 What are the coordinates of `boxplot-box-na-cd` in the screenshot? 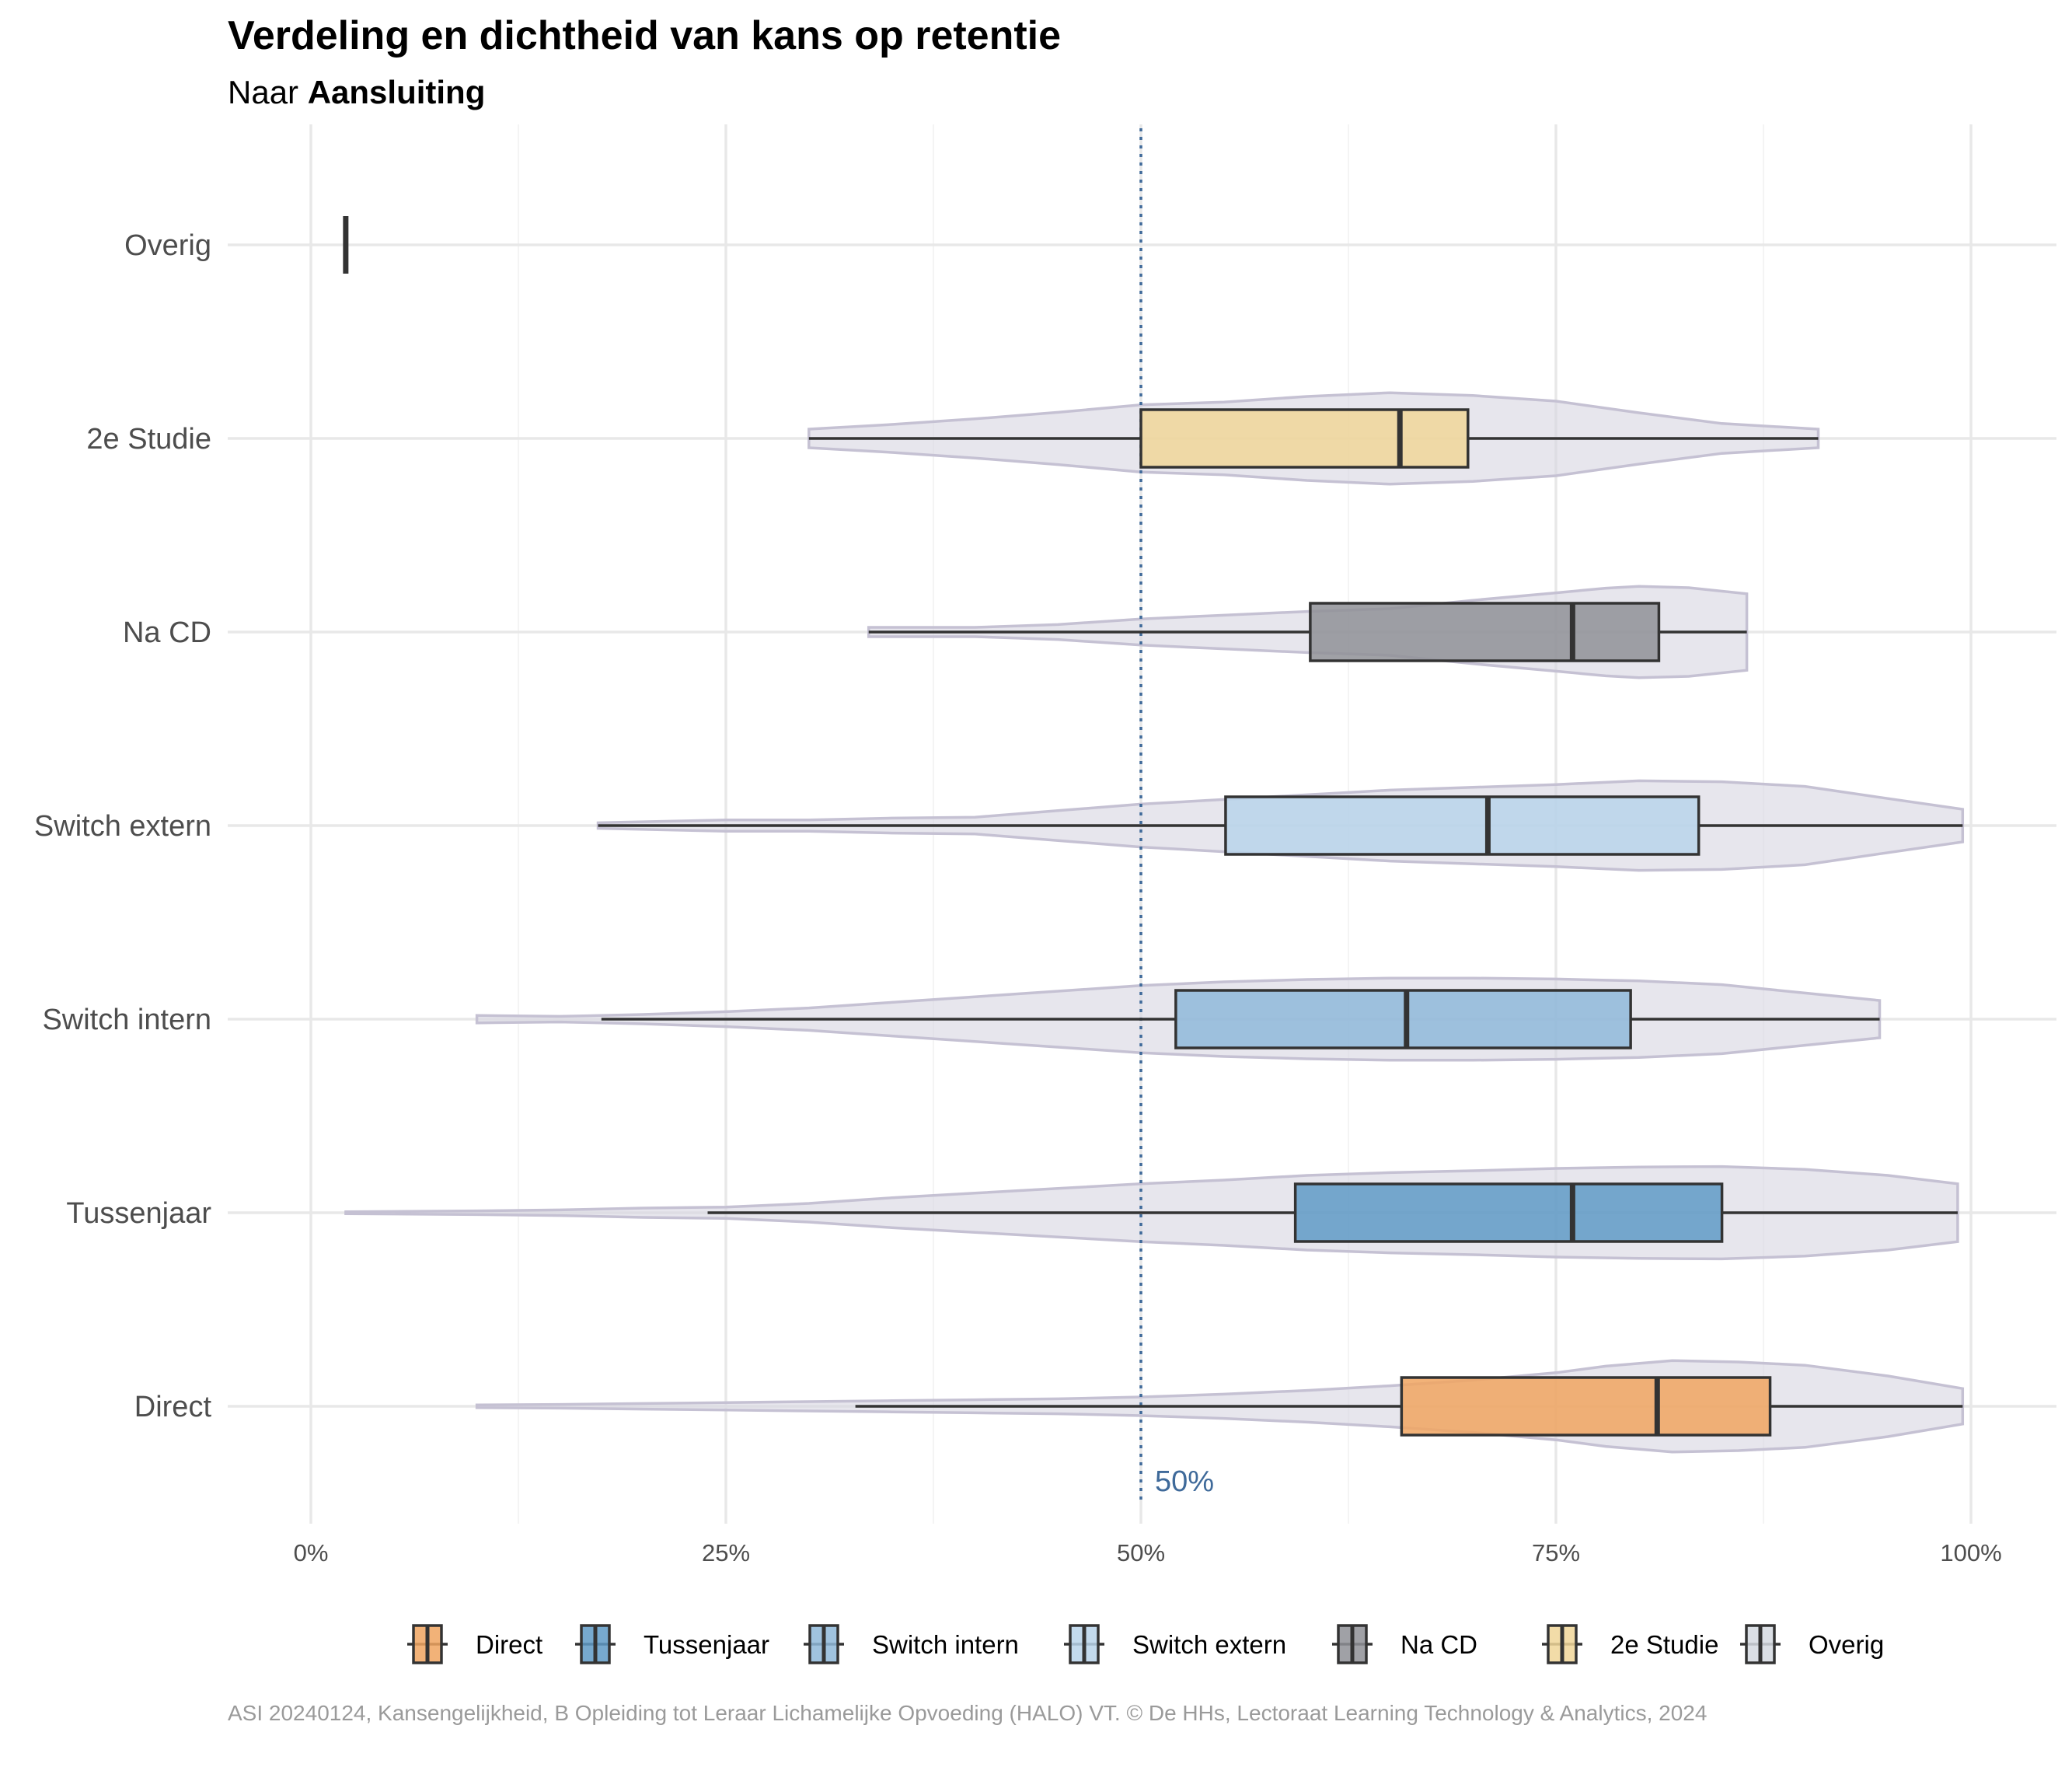 It's located at (1485, 632).